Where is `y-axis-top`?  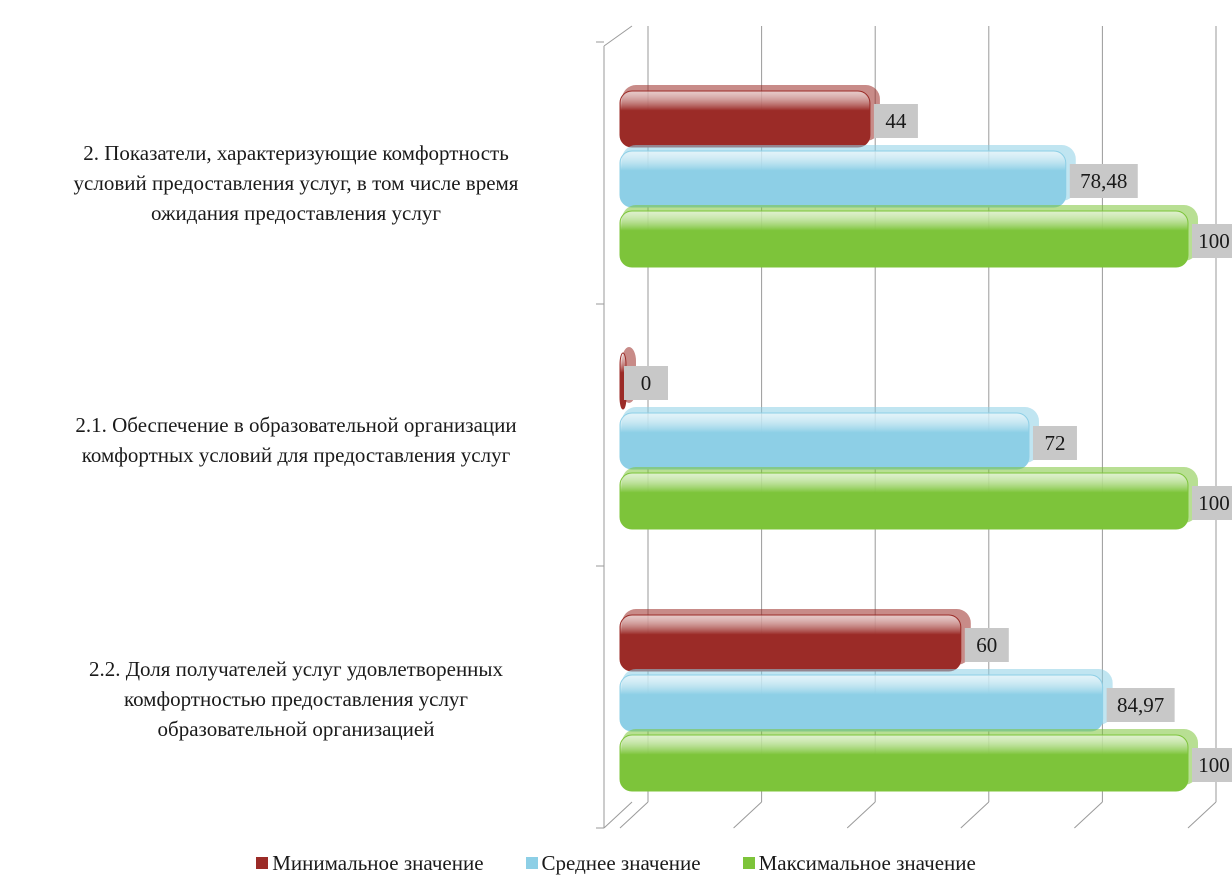 y-axis-top is located at coordinates (618, 36).